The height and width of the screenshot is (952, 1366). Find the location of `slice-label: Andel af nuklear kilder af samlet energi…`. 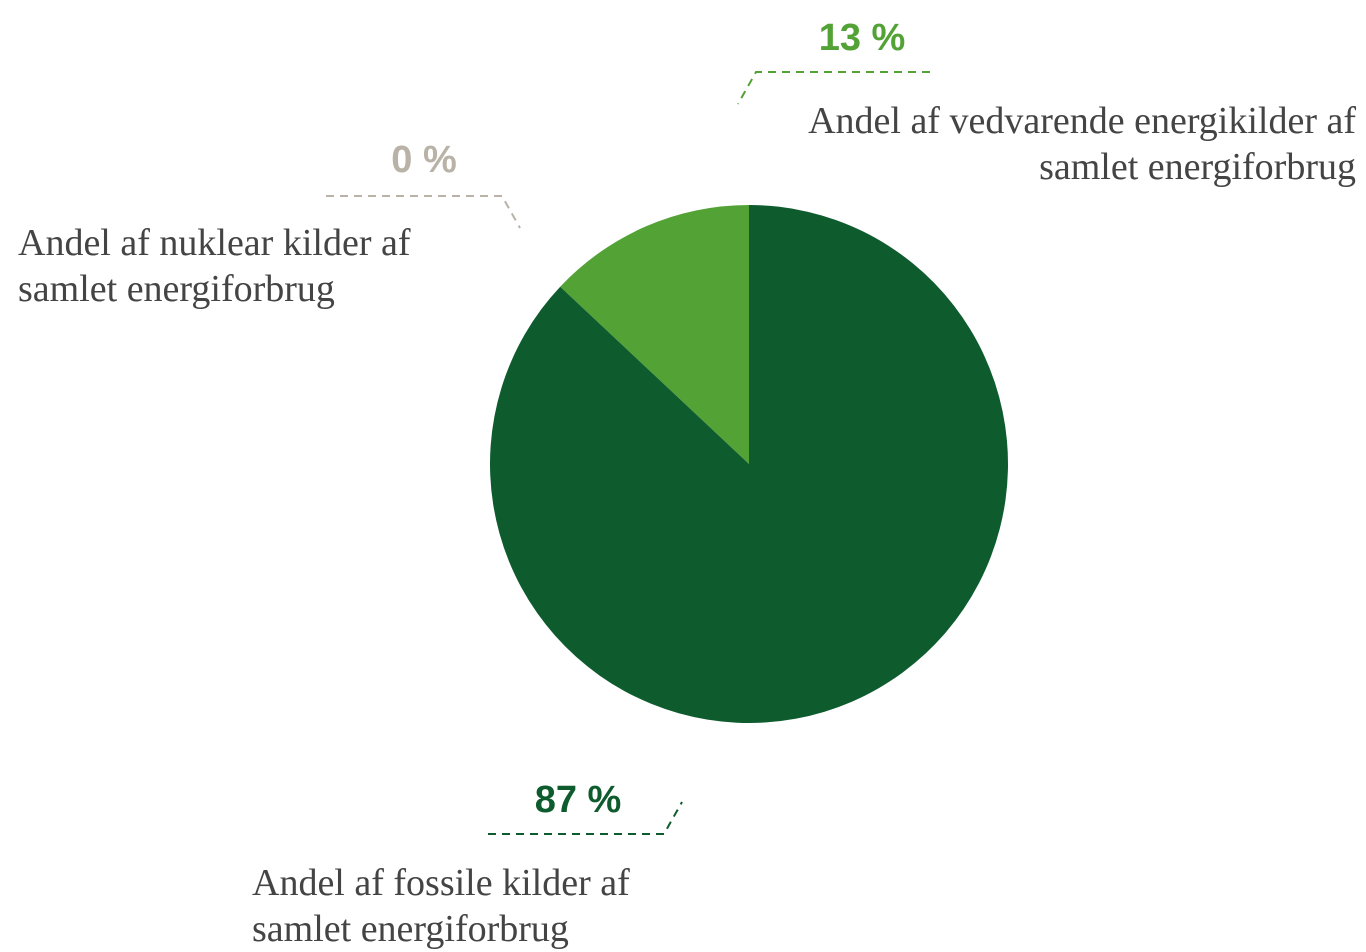

slice-label: Andel af nuklear kilder af samlet energi… is located at coordinates (214, 266).